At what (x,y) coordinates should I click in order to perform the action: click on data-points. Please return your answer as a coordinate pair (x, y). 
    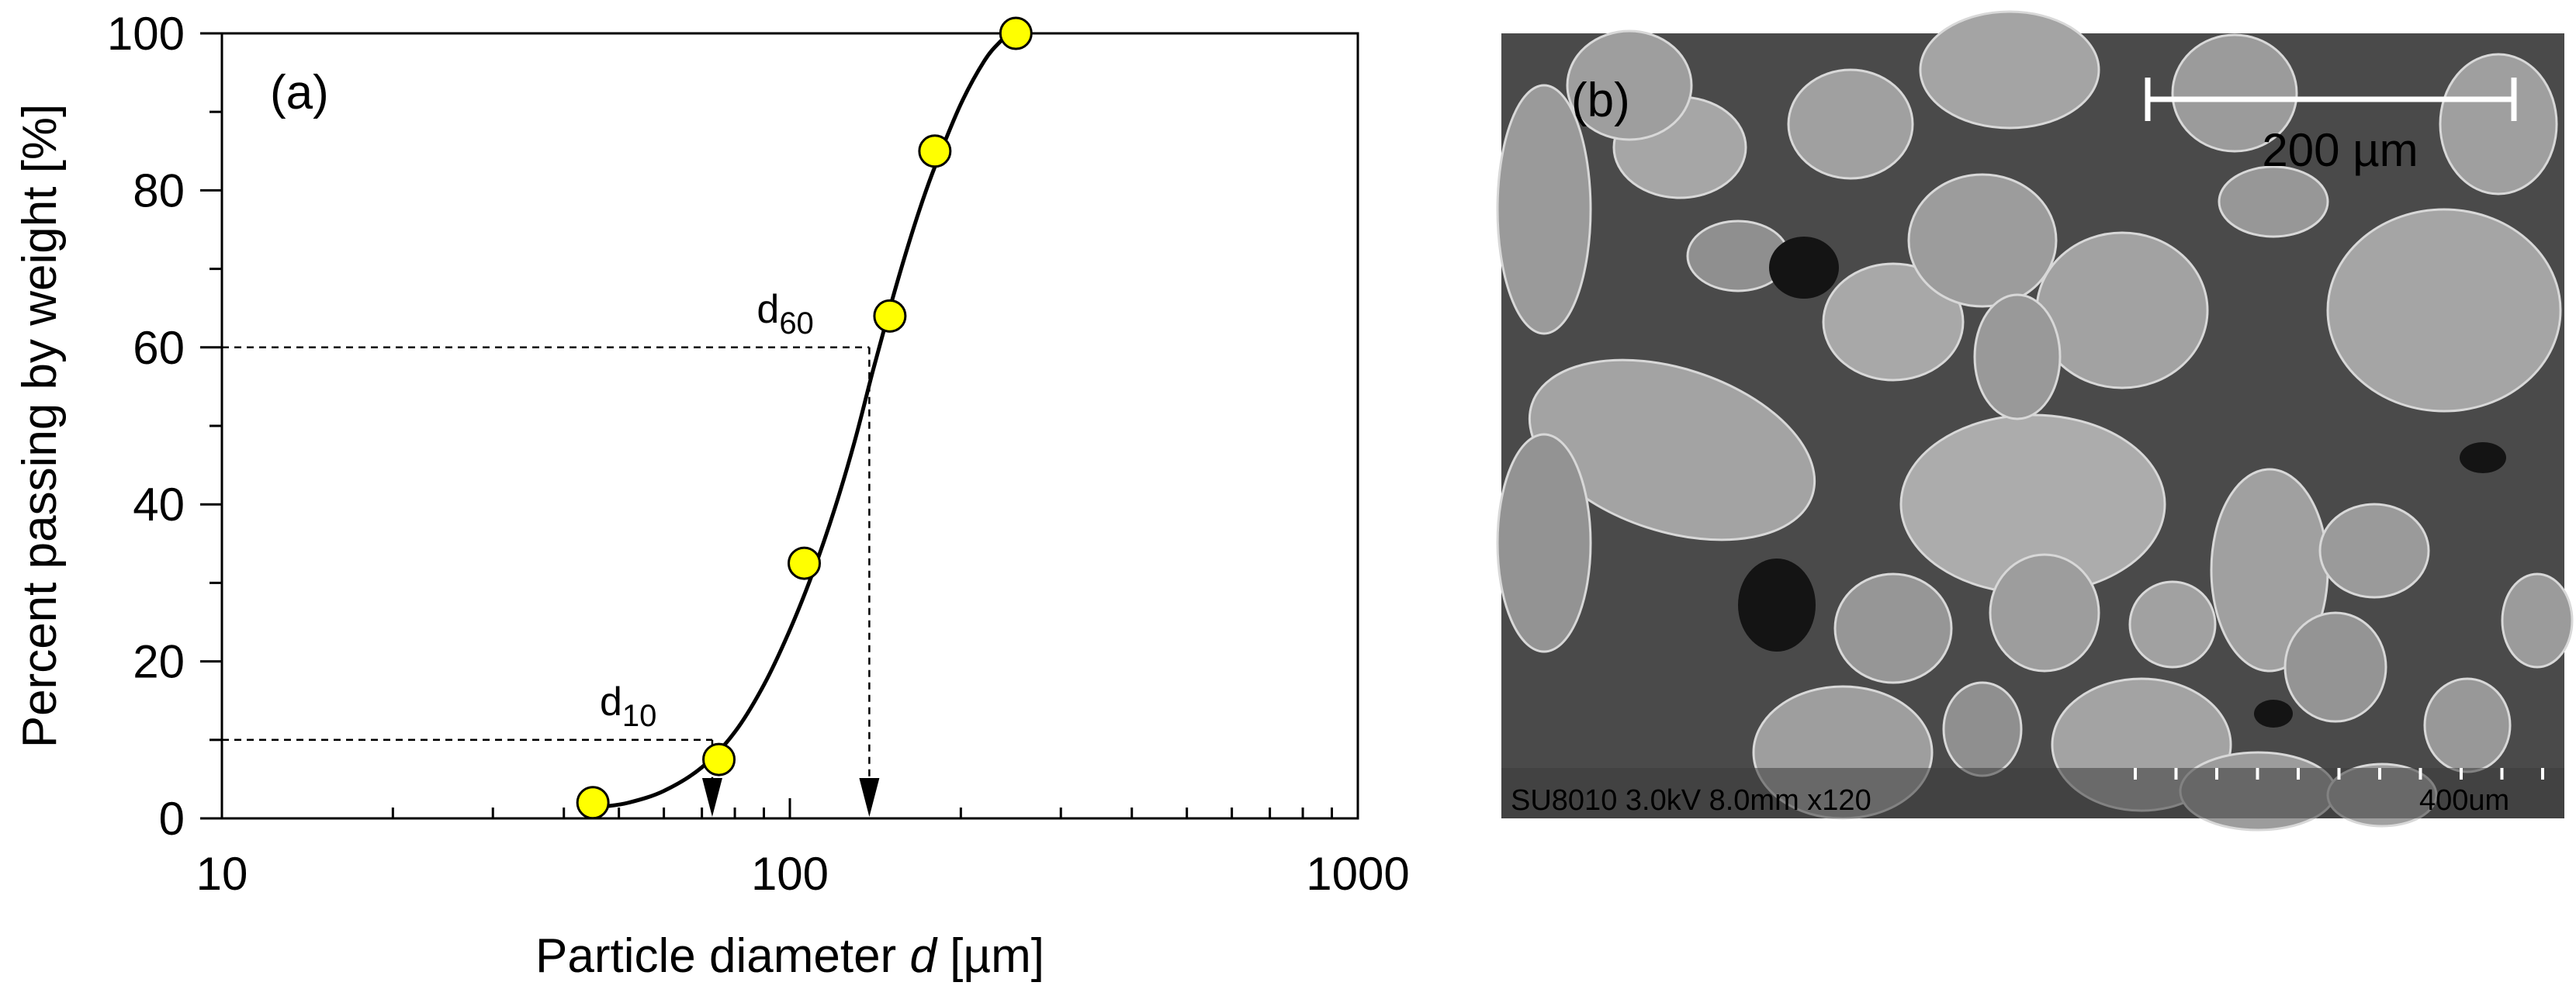
    Looking at the image, I should click on (804, 418).